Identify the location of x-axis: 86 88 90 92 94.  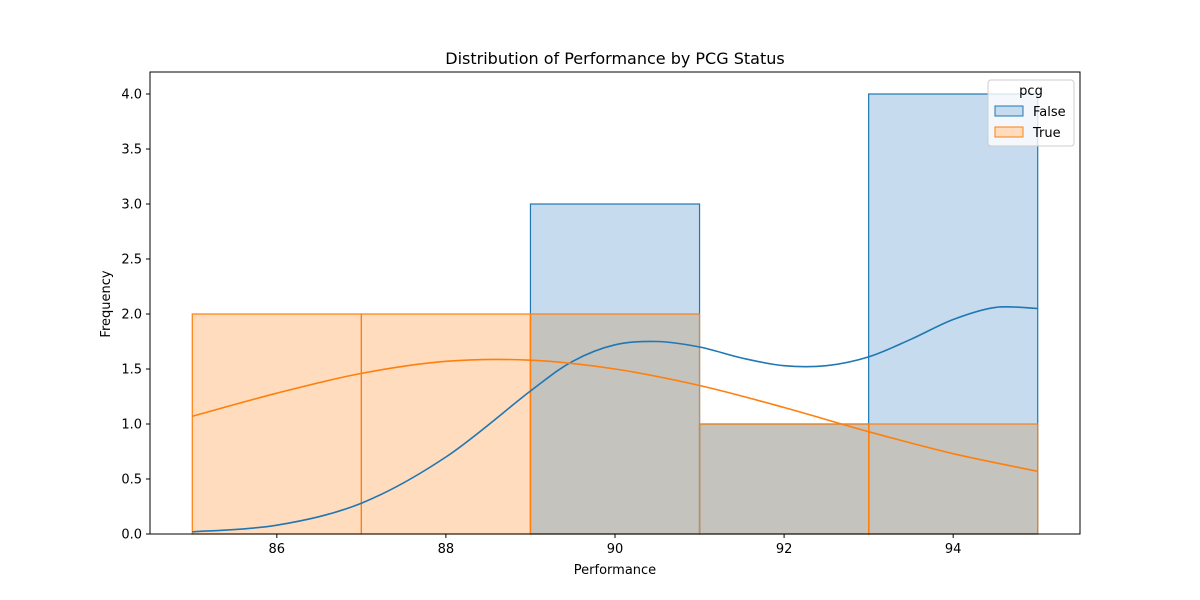
(615, 545).